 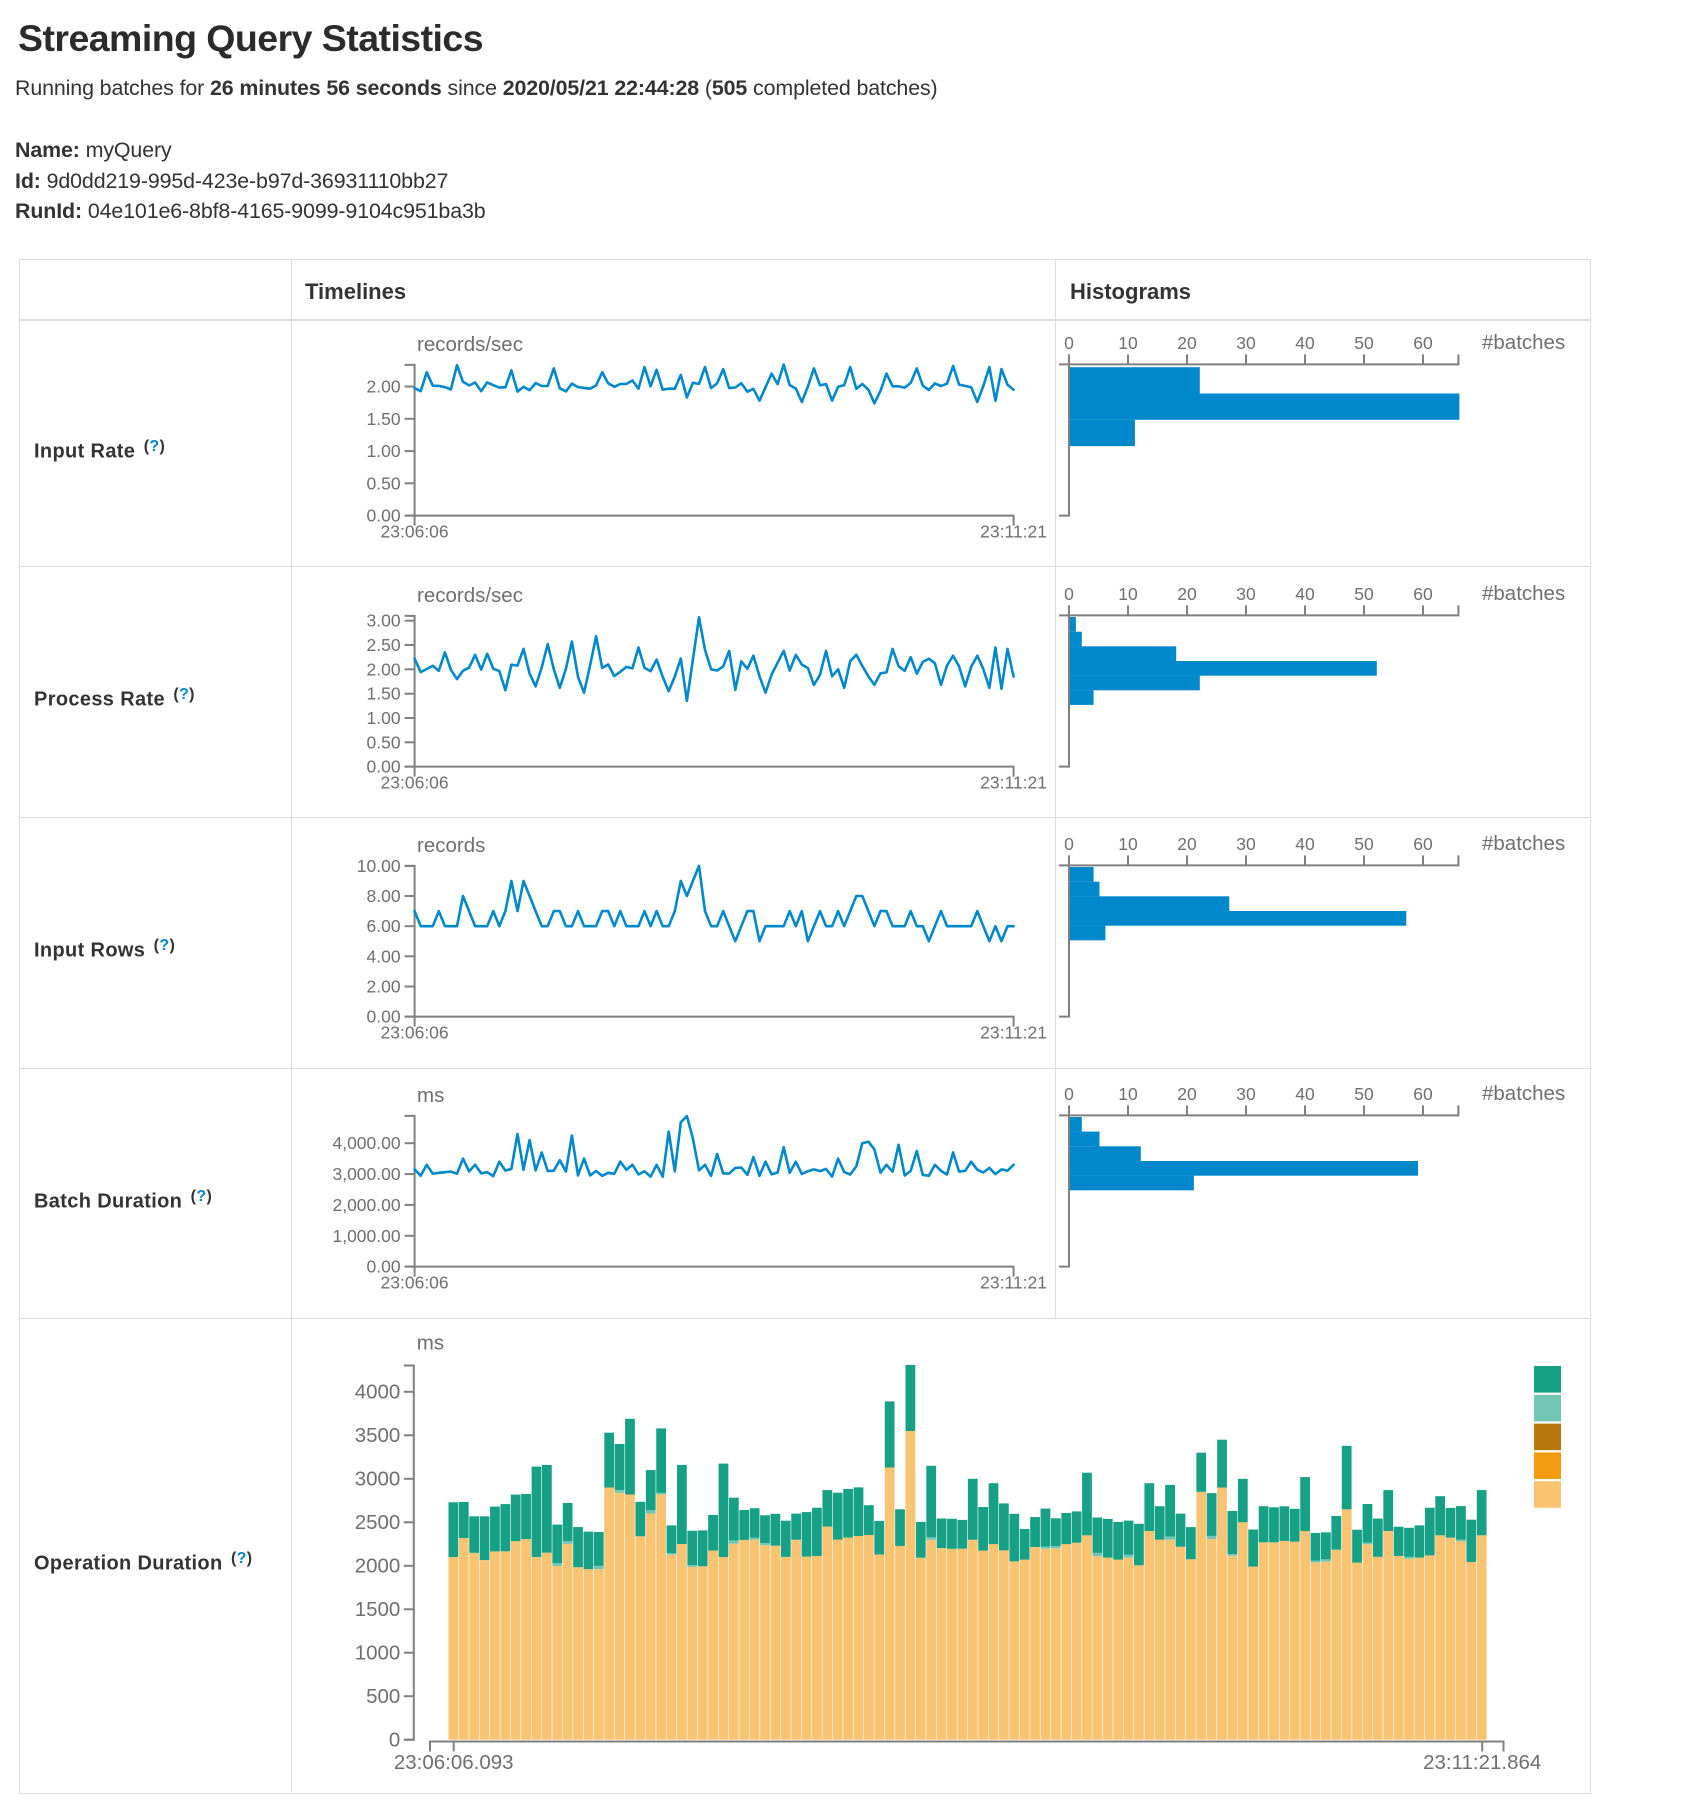 What do you see at coordinates (384, 621) in the screenshot?
I see `svg-text: 3.00` at bounding box center [384, 621].